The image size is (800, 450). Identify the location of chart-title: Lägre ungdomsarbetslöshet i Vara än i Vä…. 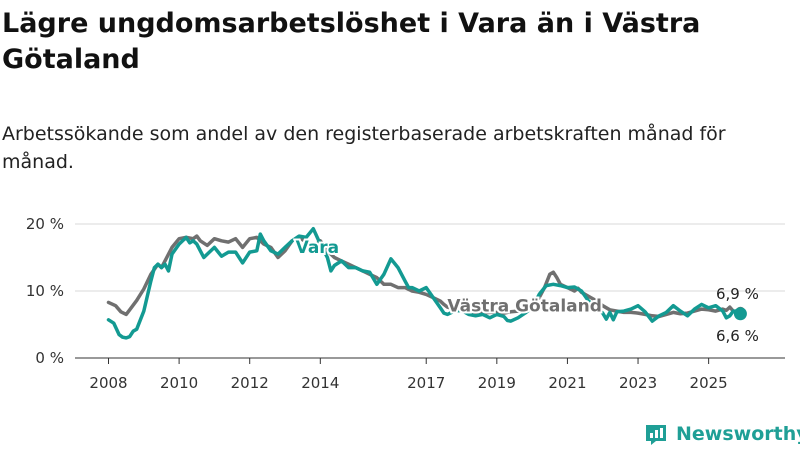
(351, 41).